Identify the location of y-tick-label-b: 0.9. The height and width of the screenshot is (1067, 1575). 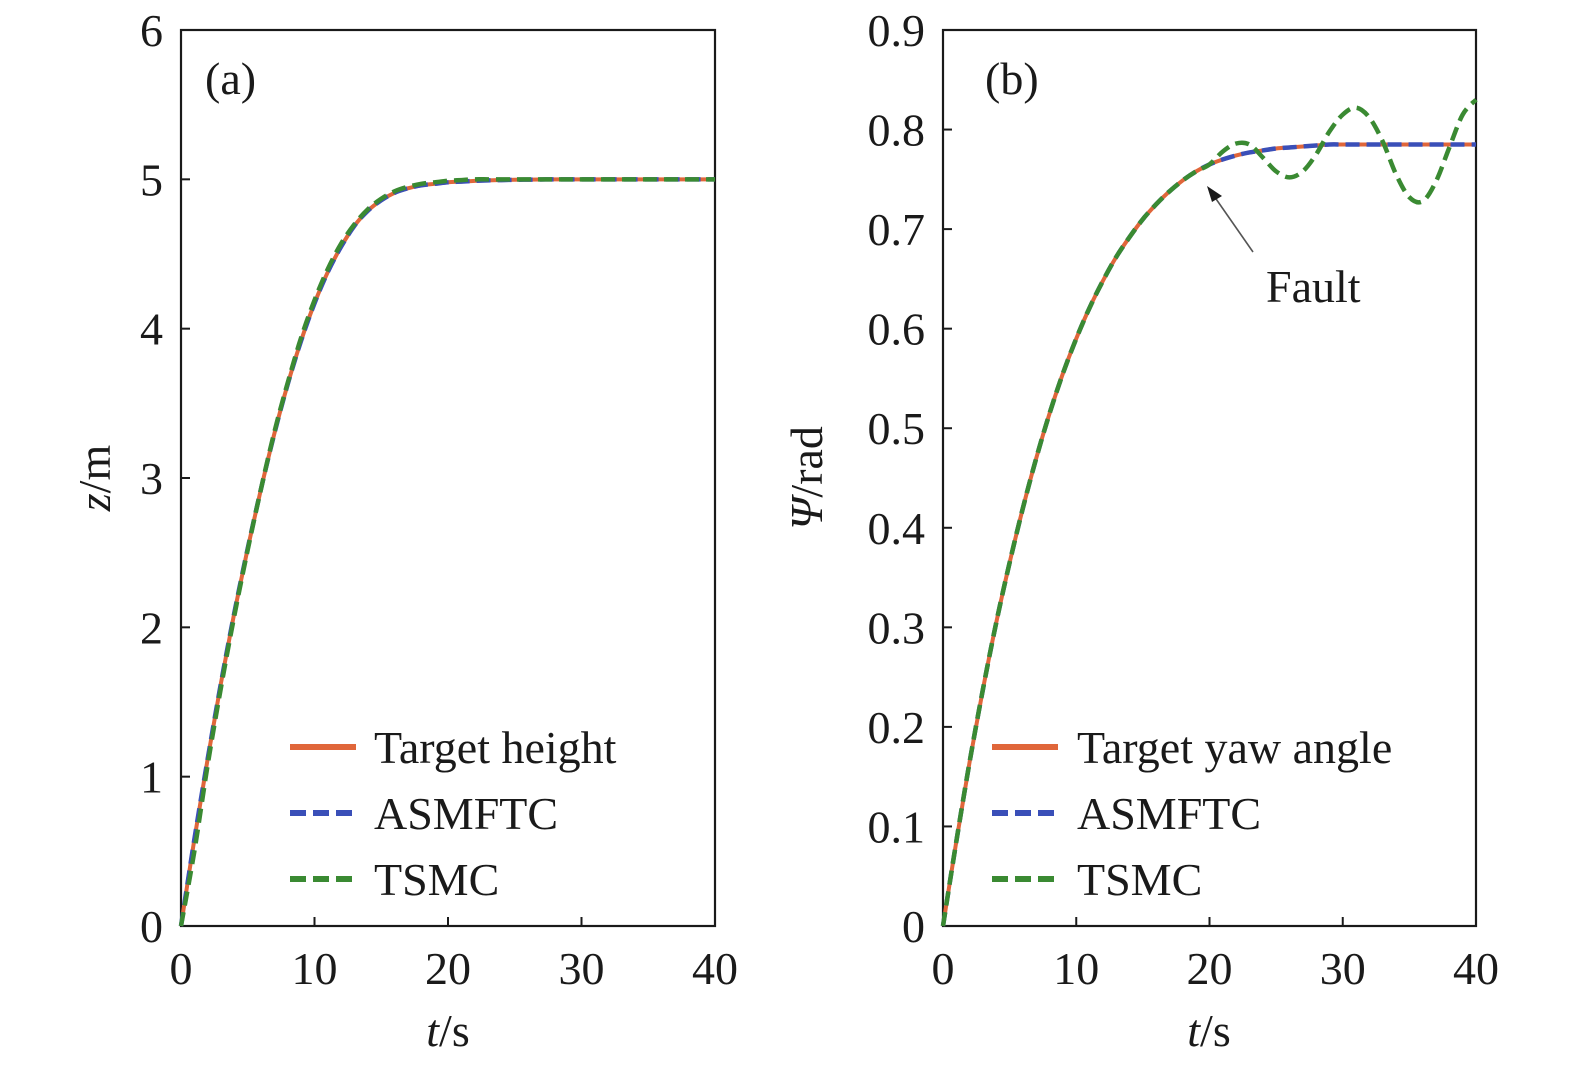
(897, 30).